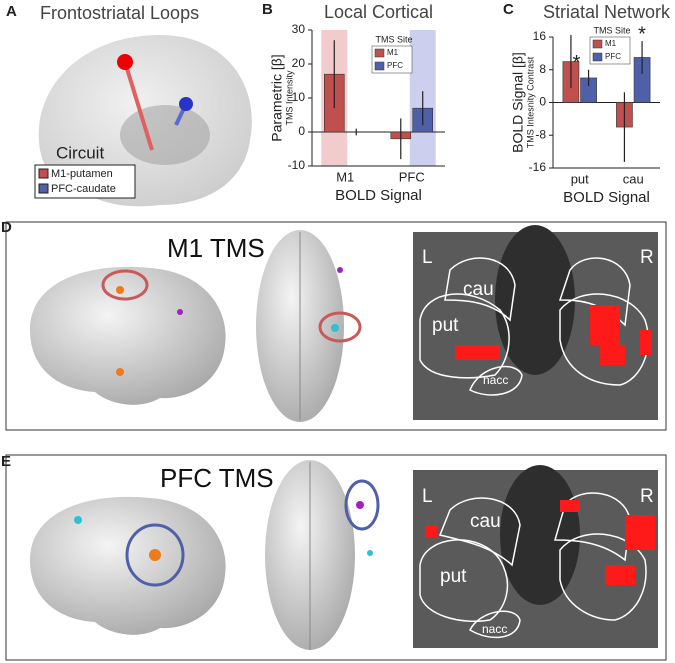 This screenshot has height=663, width=675. I want to click on x-tick-label: M1, so click(345, 176).